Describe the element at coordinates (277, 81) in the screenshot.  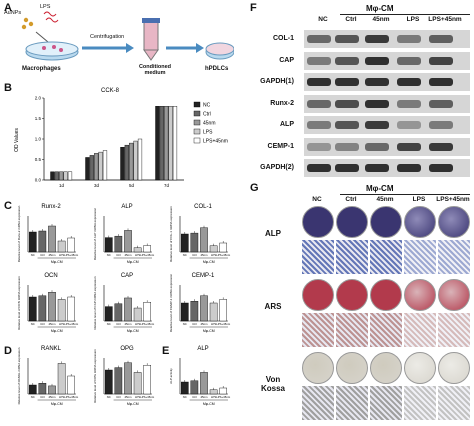
I see `blot-row-label: GAPDH(1)` at that location.